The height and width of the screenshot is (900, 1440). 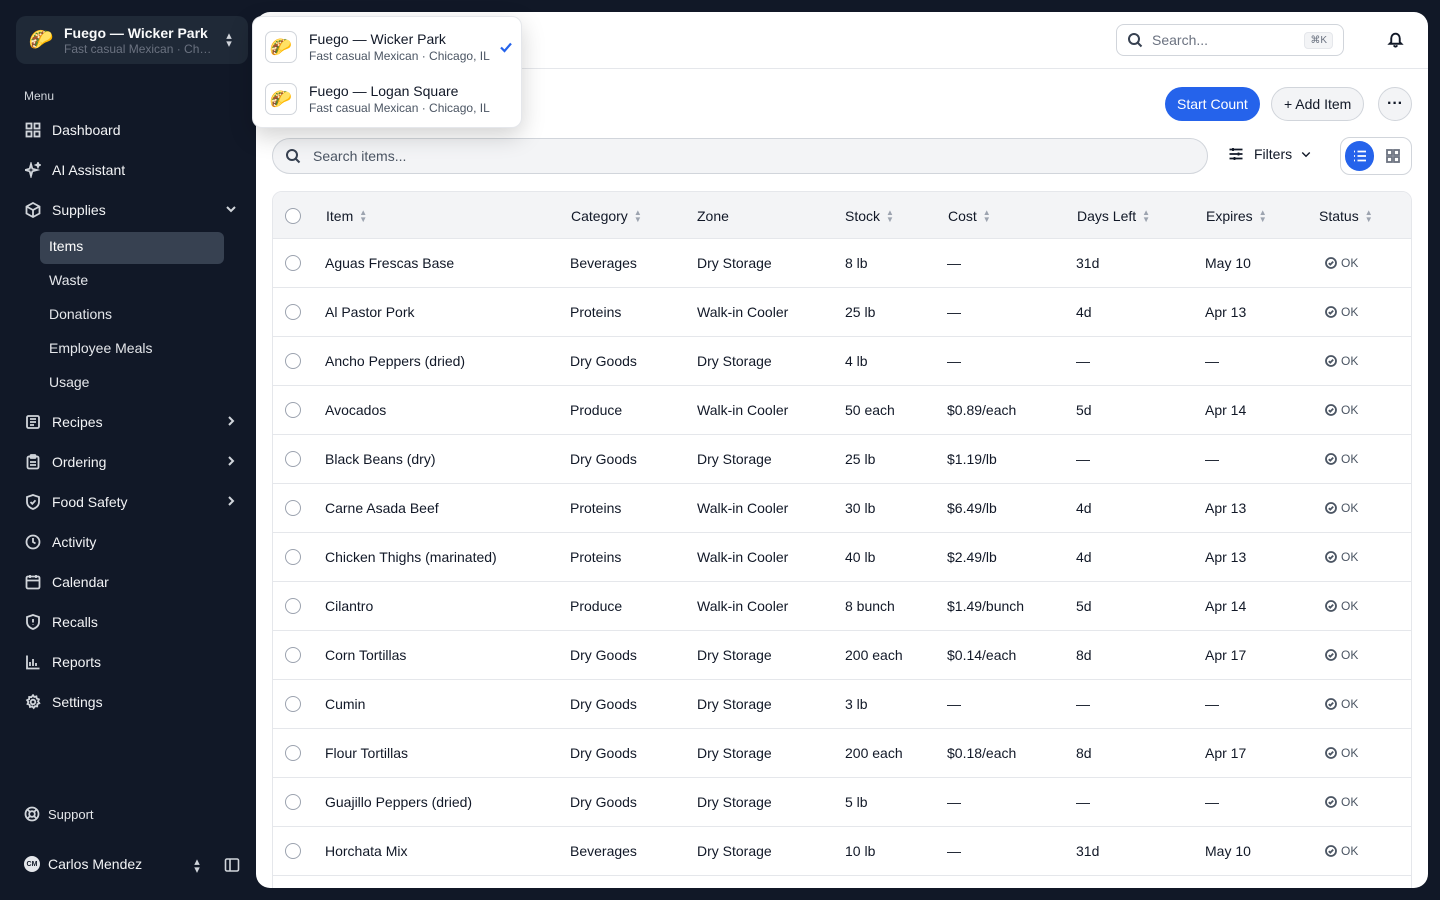 What do you see at coordinates (132, 582) in the screenshot?
I see `sidebar-item-calendar: Calendar` at bounding box center [132, 582].